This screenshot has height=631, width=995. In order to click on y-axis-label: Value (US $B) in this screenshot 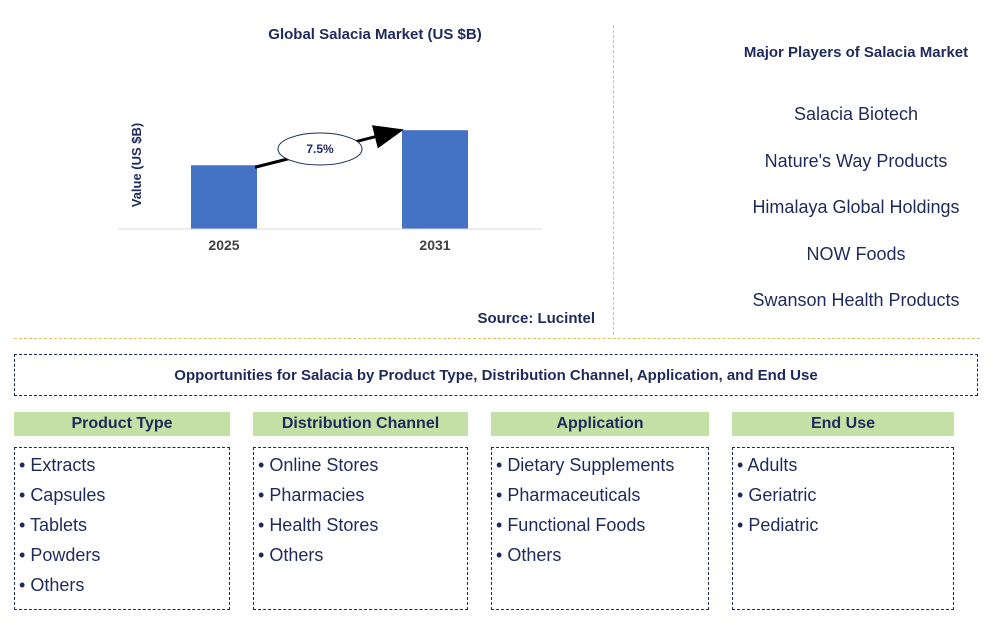, I will do `click(136, 165)`.